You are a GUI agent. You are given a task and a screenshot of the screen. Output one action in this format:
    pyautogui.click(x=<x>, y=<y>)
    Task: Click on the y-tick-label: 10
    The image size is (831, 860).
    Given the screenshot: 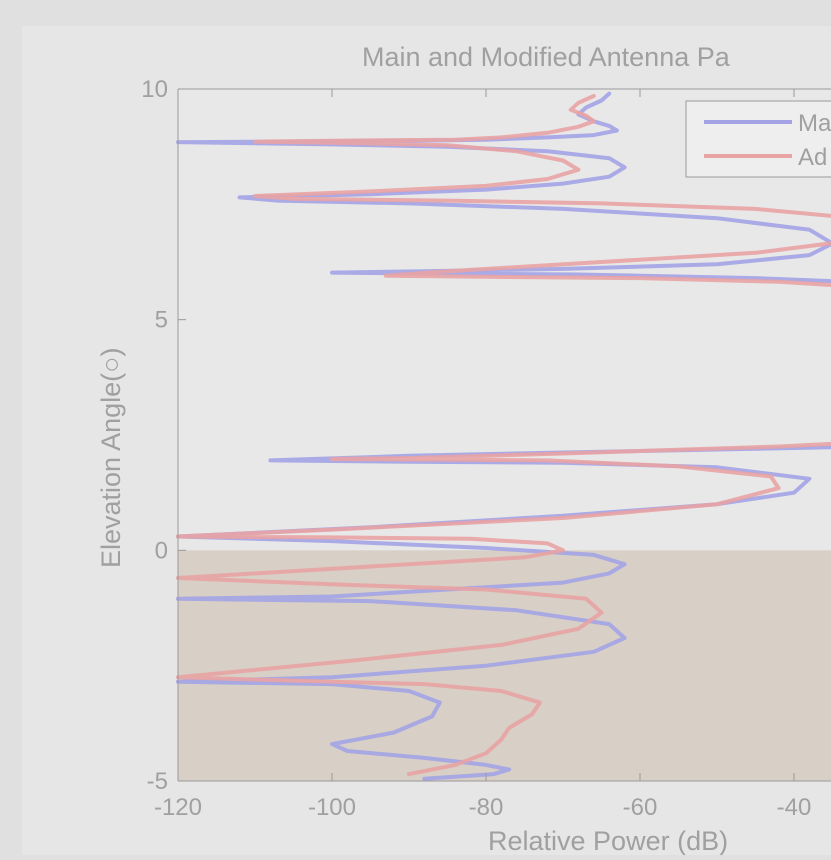 What is the action you would take?
    pyautogui.click(x=154, y=89)
    